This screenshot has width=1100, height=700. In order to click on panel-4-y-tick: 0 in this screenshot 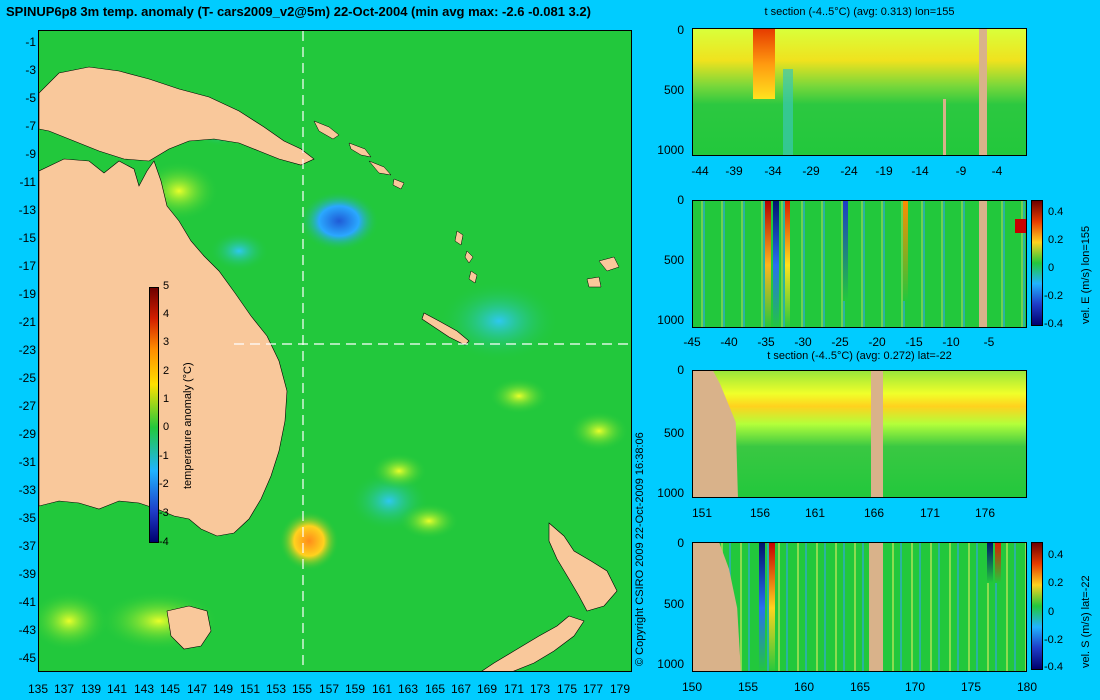, I will do `click(680, 543)`.